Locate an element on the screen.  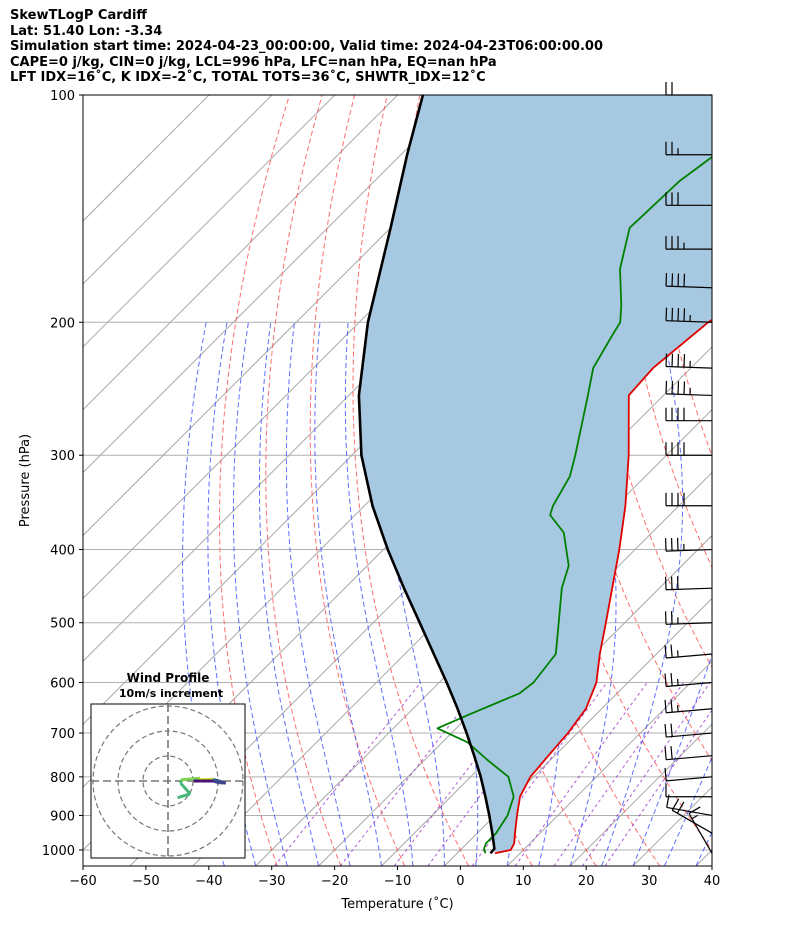
y-tick-label: 400 is located at coordinates (62, 551).